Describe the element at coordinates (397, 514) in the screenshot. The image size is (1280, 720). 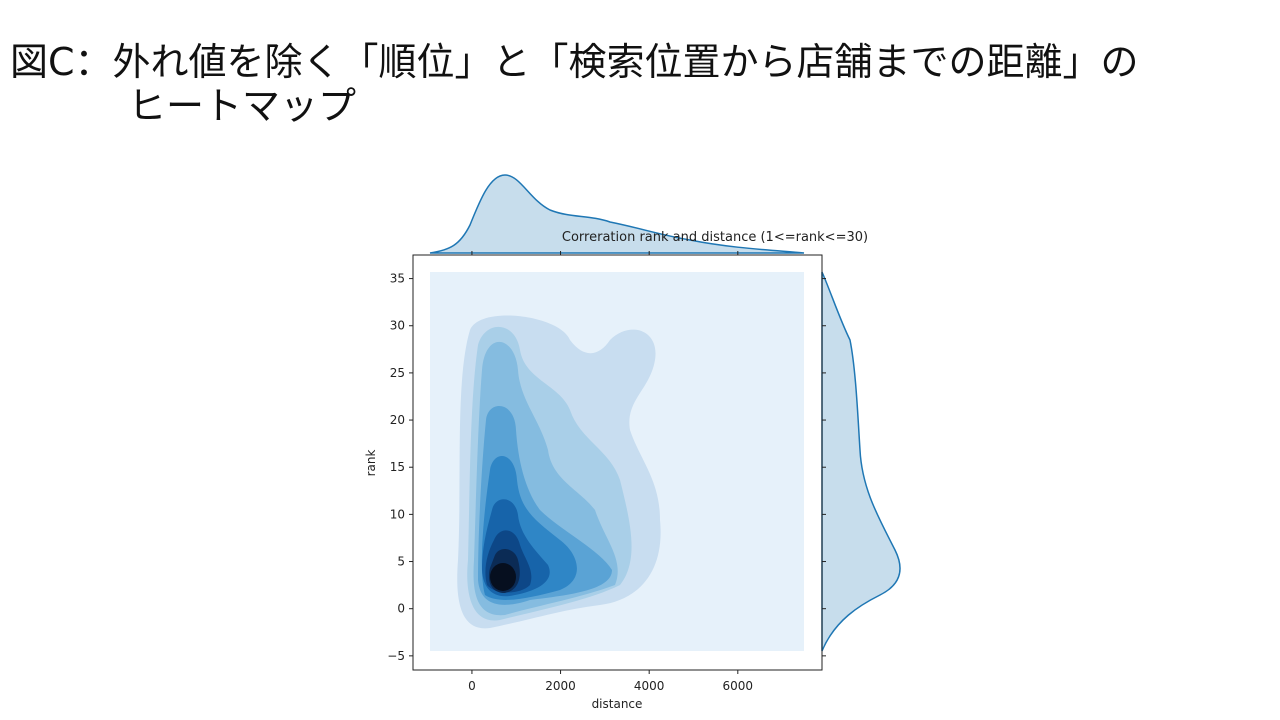
I see `y-tick-label: 10` at that location.